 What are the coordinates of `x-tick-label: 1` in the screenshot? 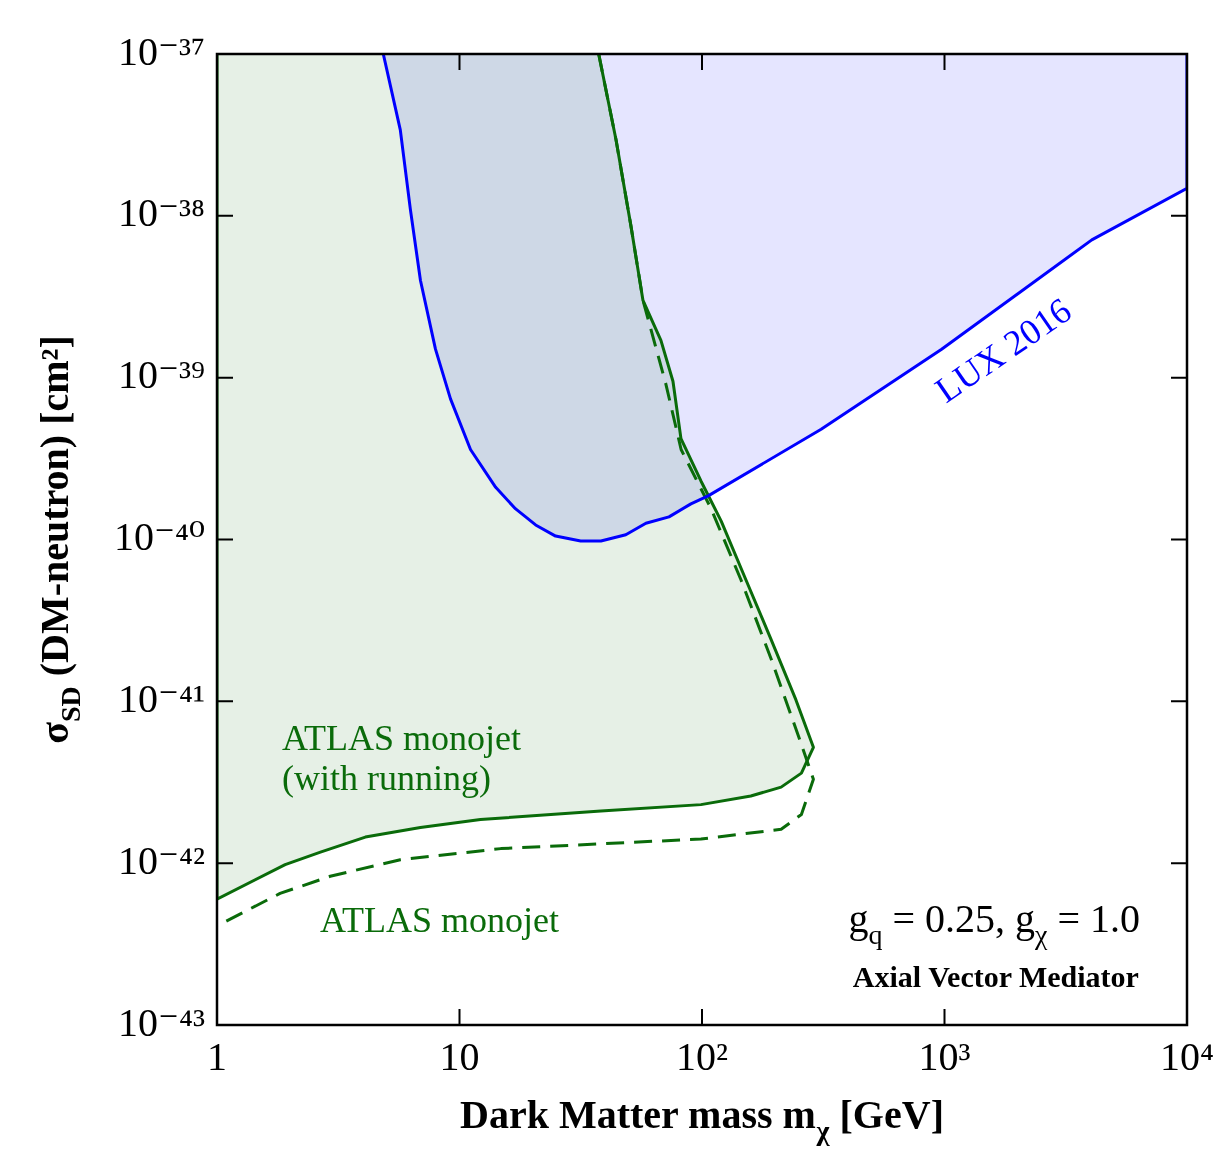 It's located at (217, 1056).